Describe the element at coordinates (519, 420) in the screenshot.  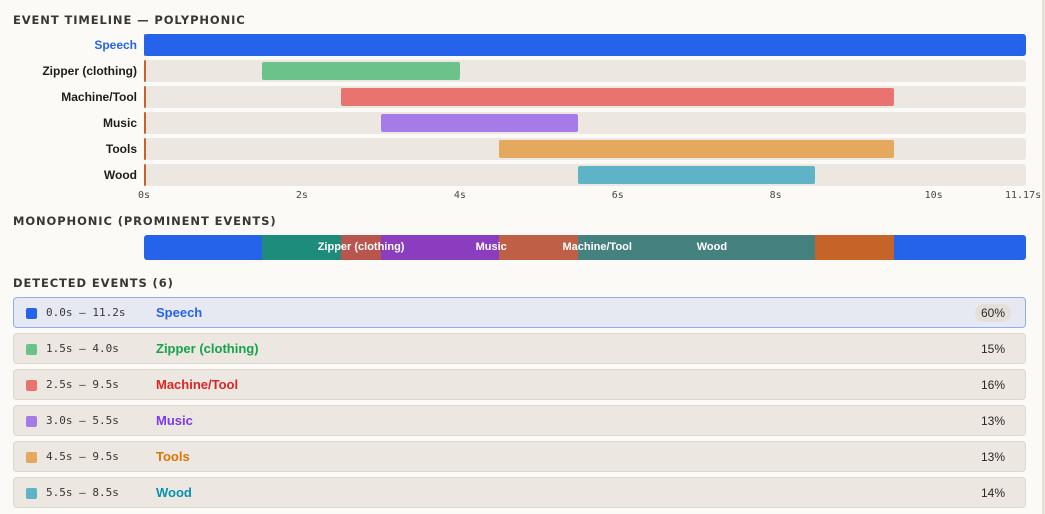
I see `event-row-music: 3.0s – 5.5s Music 13%` at that location.